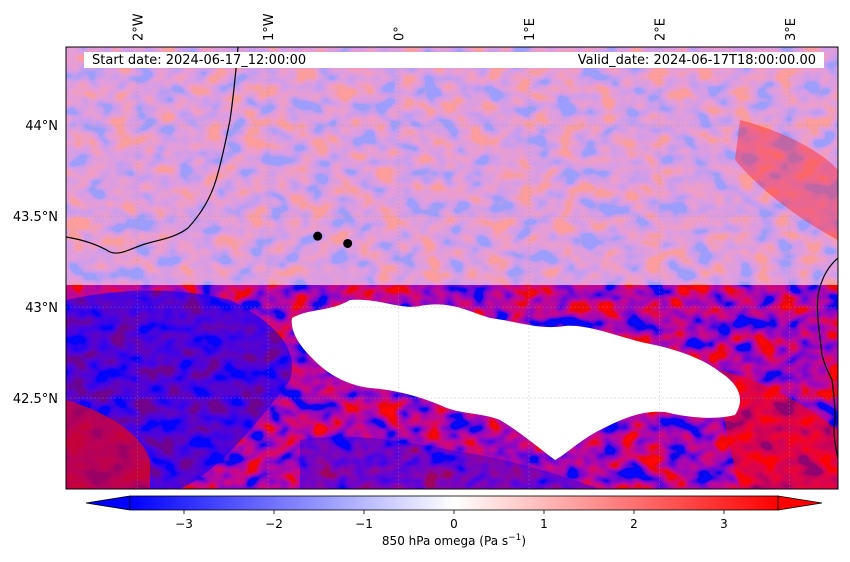 This screenshot has height=562, width=850. Describe the element at coordinates (530, 29) in the screenshot. I see `lon-tick-label: 1°E` at that location.